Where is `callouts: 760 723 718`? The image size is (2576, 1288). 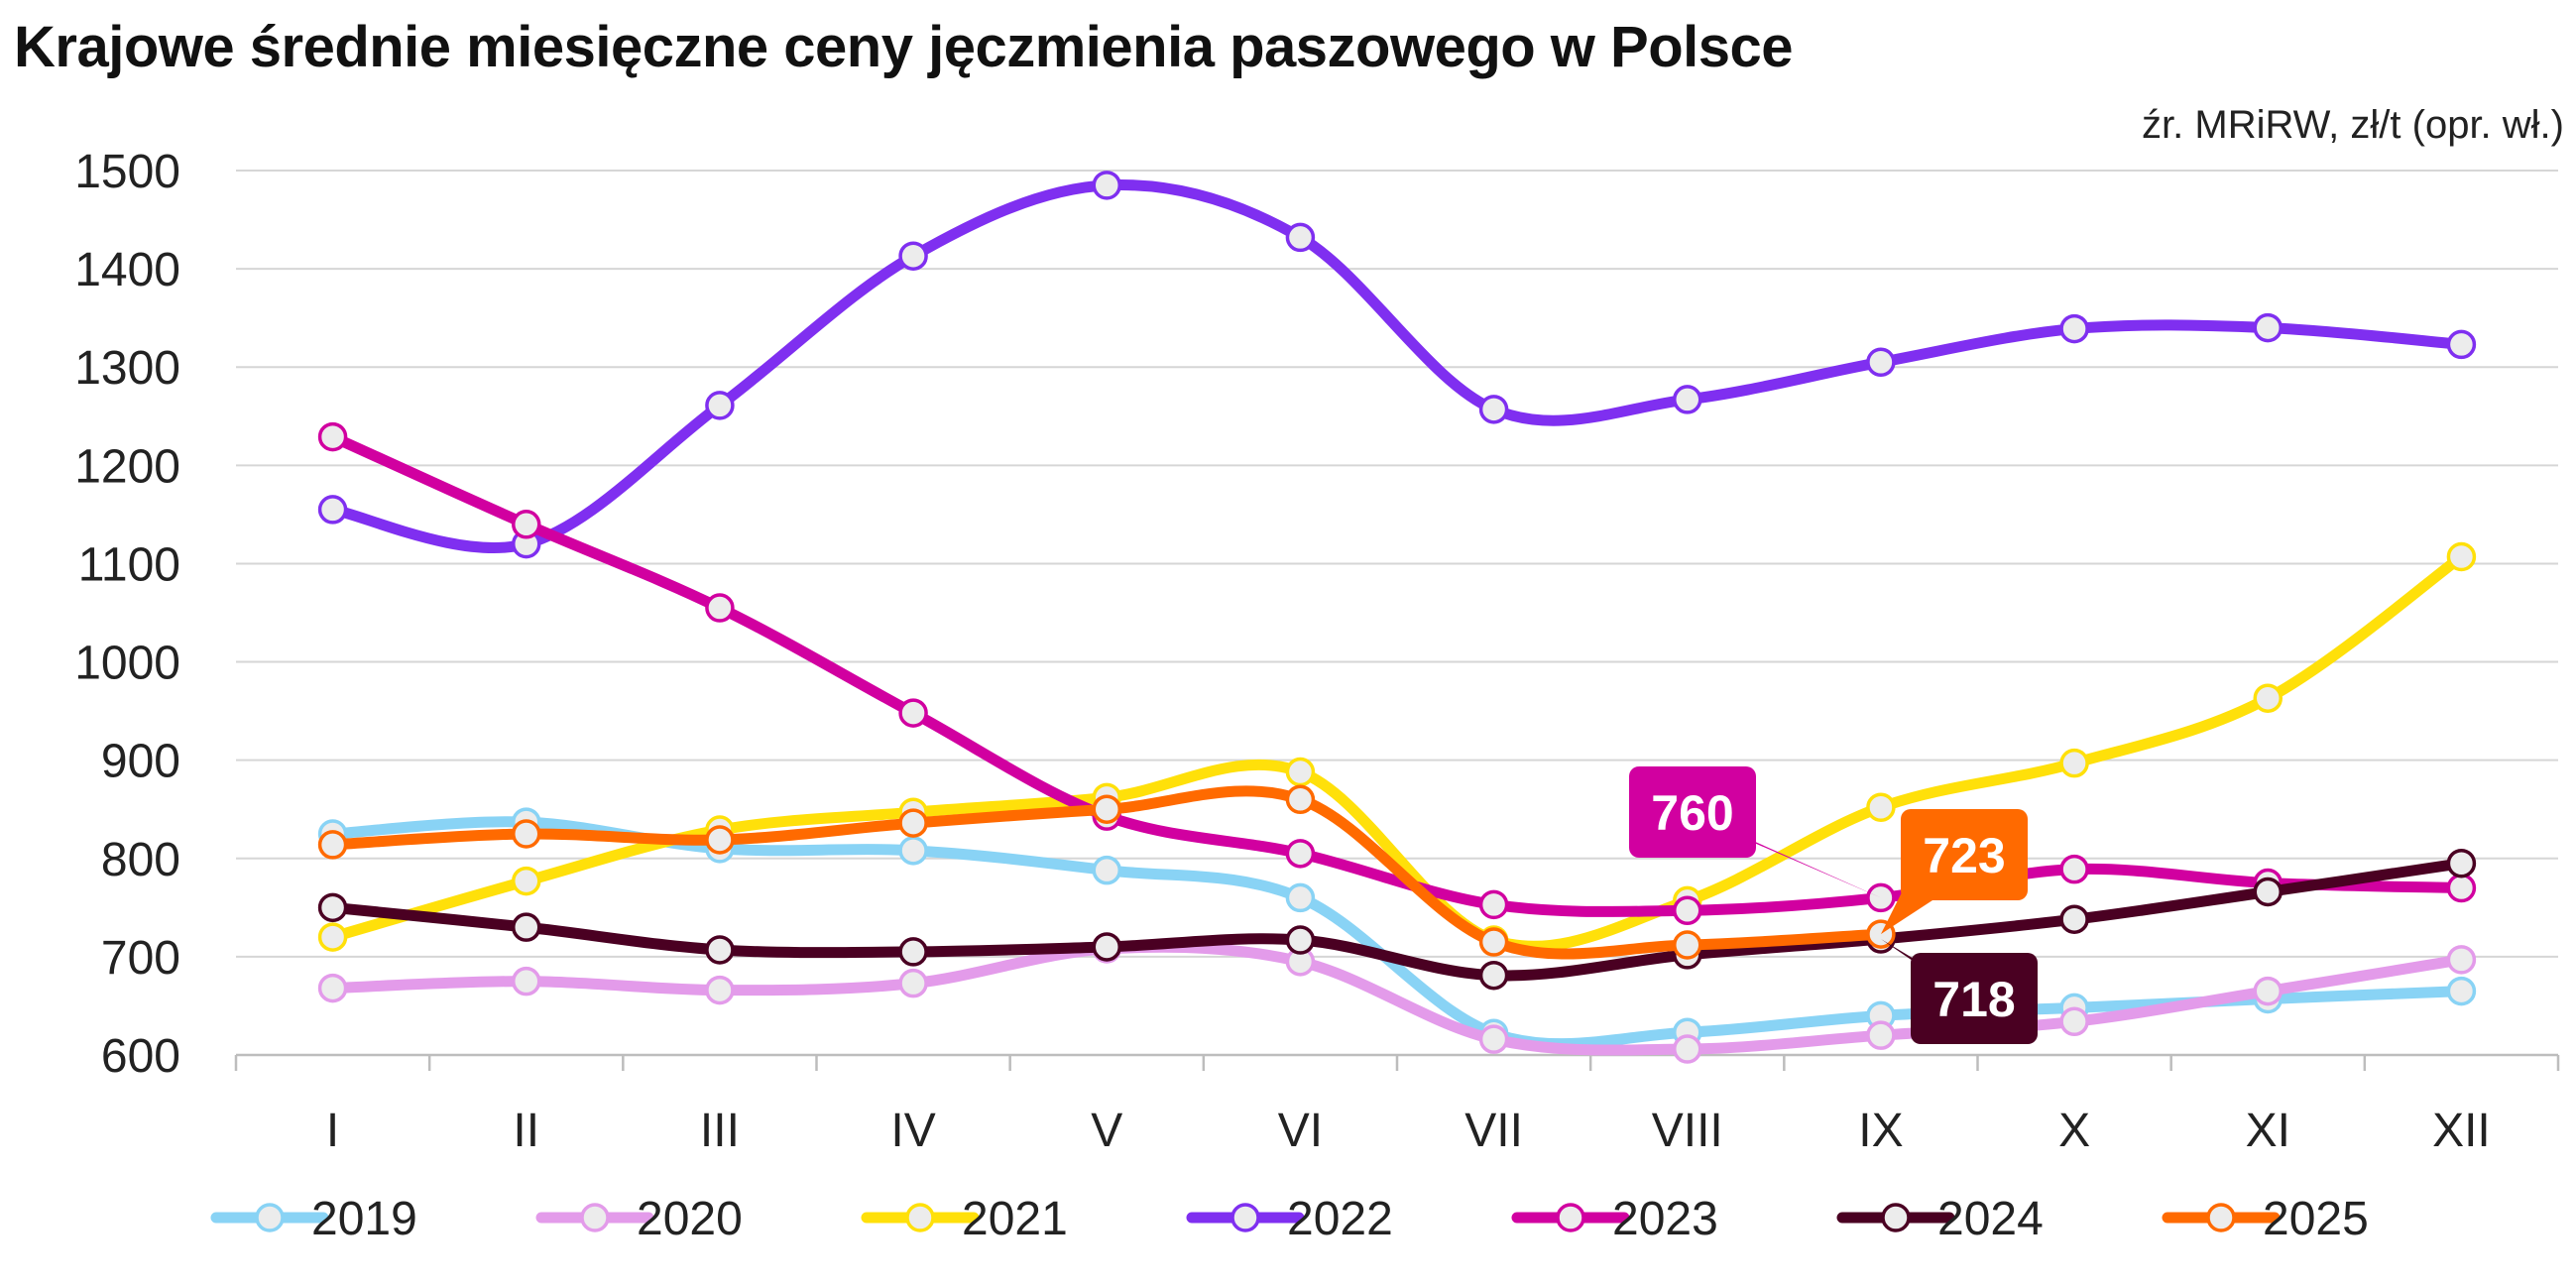 callouts: 760 723 718 is located at coordinates (1833, 905).